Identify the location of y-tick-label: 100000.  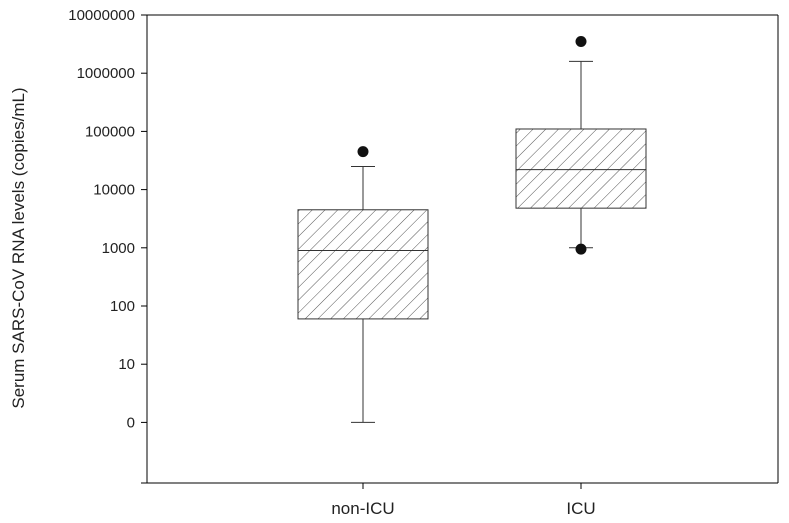
(110, 131).